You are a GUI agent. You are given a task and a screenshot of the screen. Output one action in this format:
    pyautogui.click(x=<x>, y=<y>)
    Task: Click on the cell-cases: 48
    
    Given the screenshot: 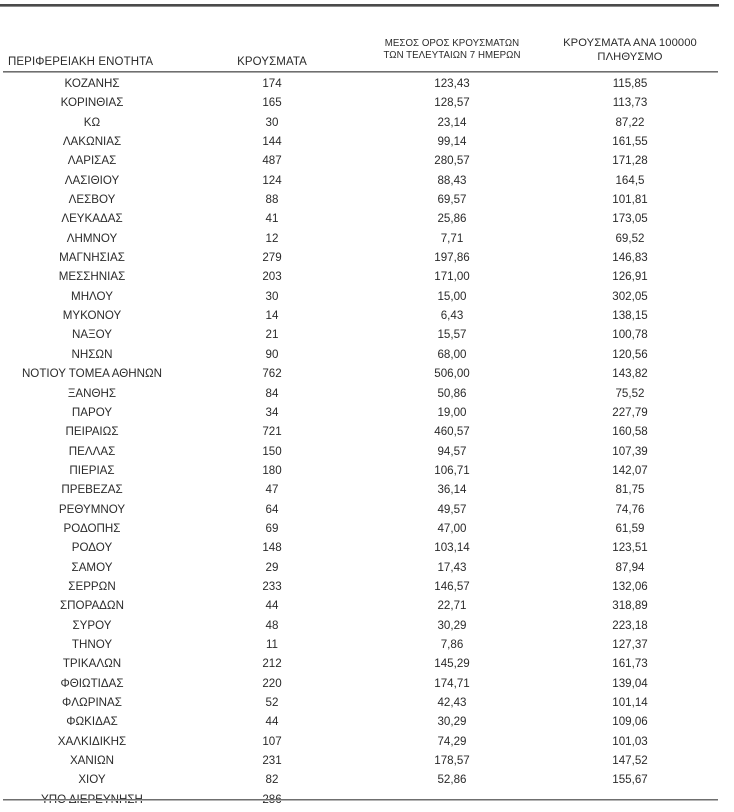 What is the action you would take?
    pyautogui.click(x=272, y=625)
    